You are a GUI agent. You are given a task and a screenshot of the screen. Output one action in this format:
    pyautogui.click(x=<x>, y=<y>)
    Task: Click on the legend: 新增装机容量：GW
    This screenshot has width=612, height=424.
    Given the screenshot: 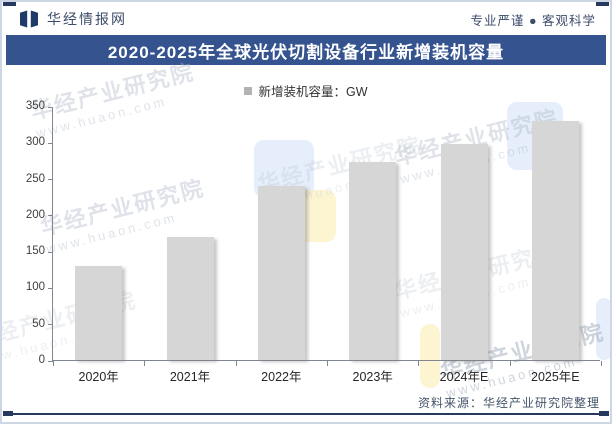 What is the action you would take?
    pyautogui.click(x=306, y=90)
    